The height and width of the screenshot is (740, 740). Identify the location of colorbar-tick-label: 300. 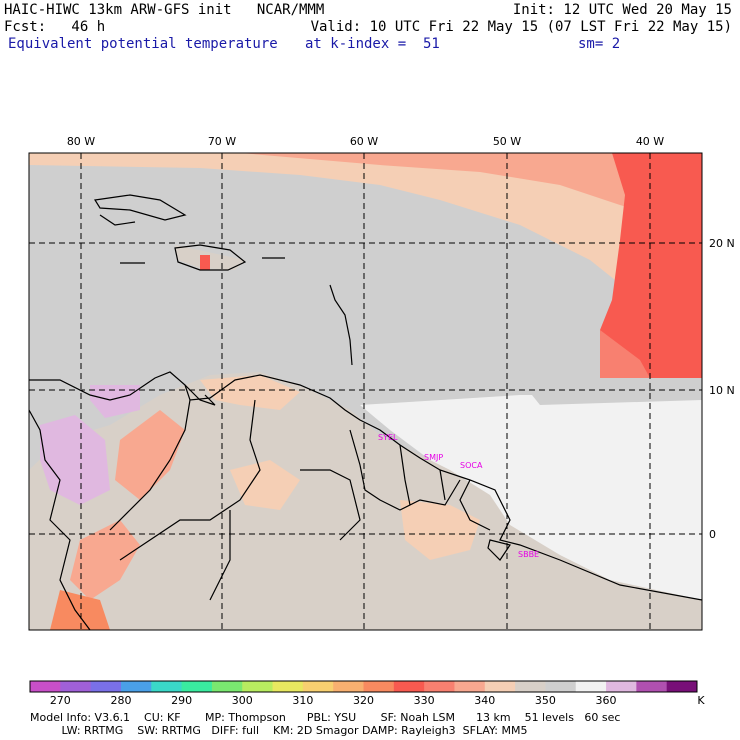
(242, 700).